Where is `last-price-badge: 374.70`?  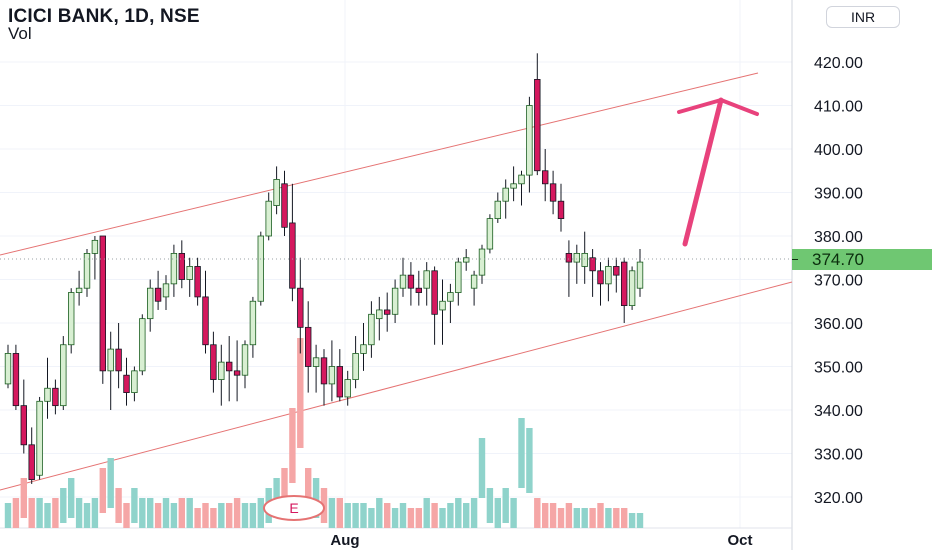 last-price-badge: 374.70 is located at coordinates (862, 260).